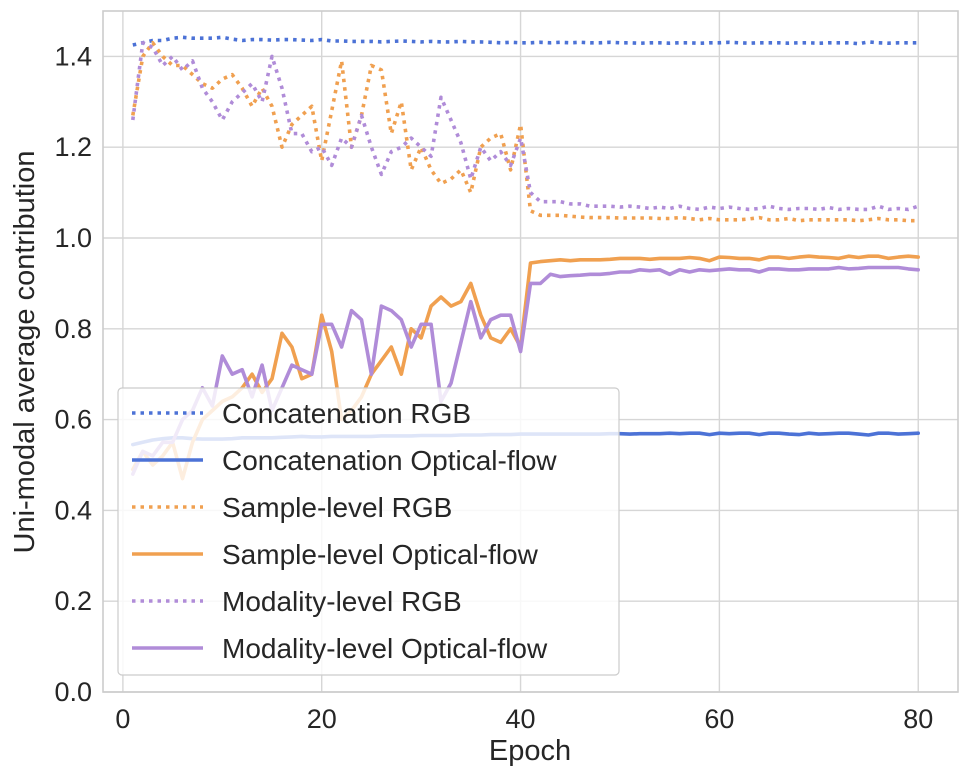  I want to click on y-tick-label: 1.0, so click(73, 238).